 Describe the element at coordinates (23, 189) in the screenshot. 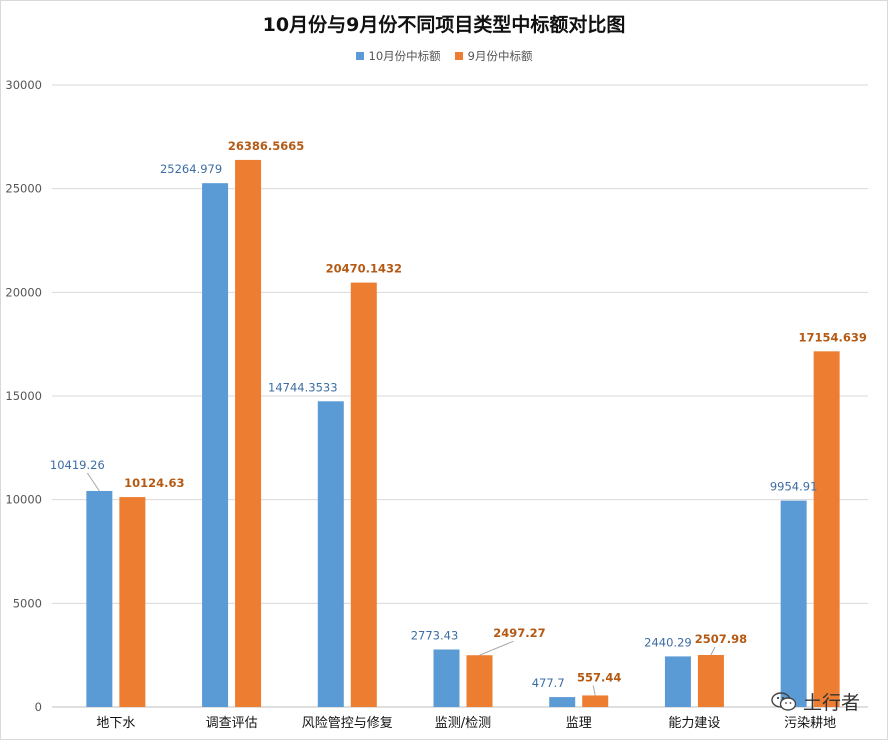

I see `y-tick-label: 25000` at that location.